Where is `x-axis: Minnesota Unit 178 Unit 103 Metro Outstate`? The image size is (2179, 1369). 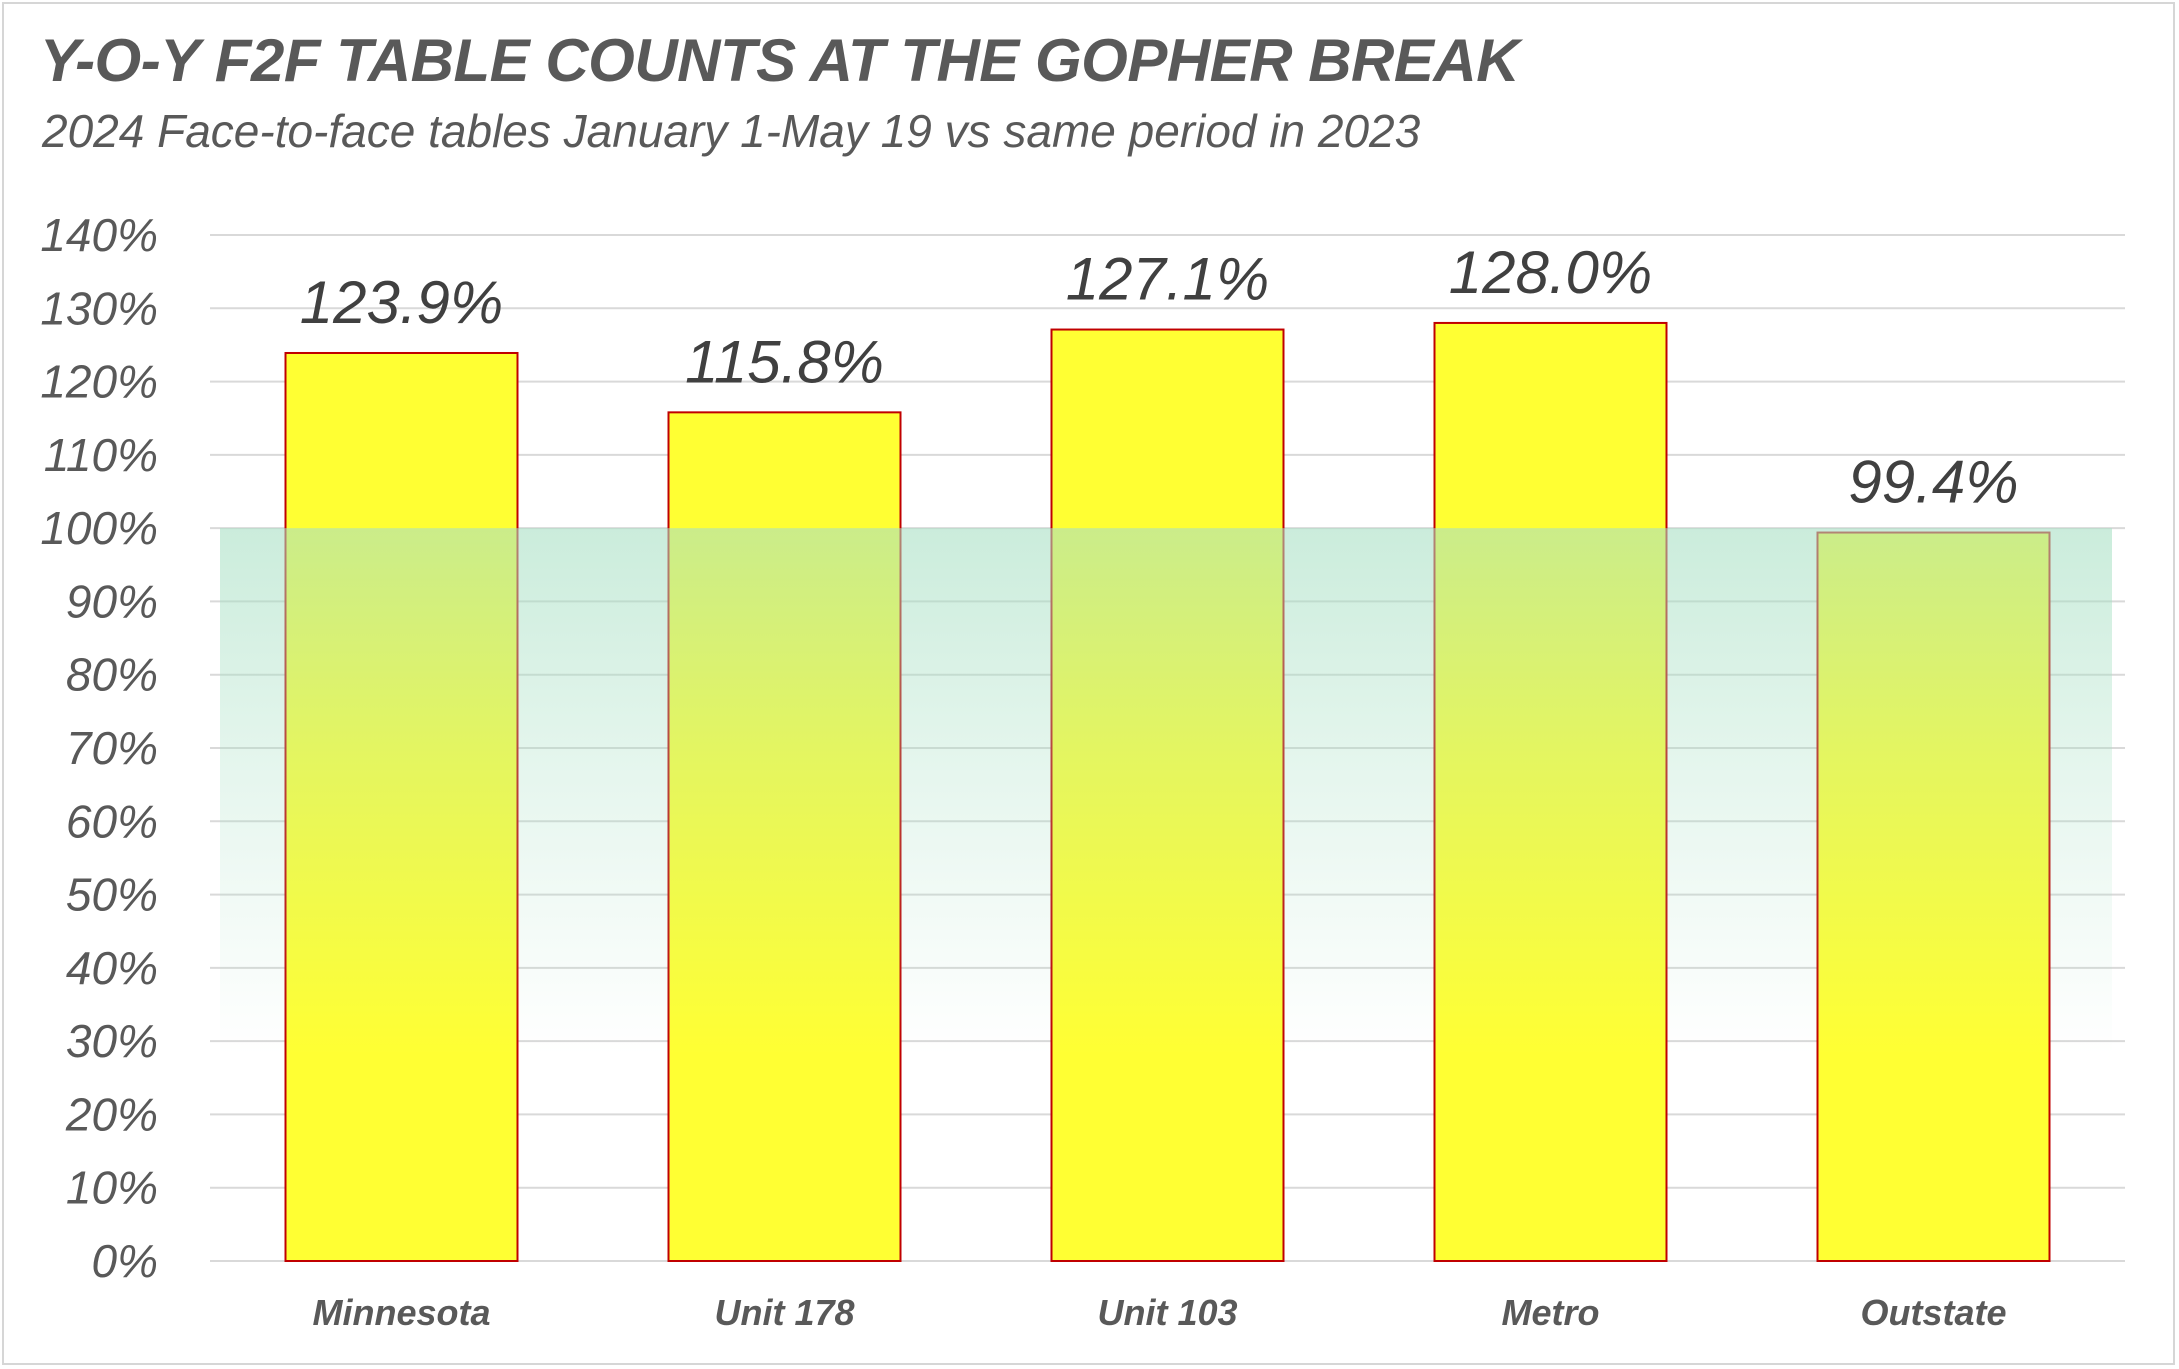 x-axis: Minnesota Unit 178 Unit 103 Metro Outstate is located at coordinates (1159, 1312).